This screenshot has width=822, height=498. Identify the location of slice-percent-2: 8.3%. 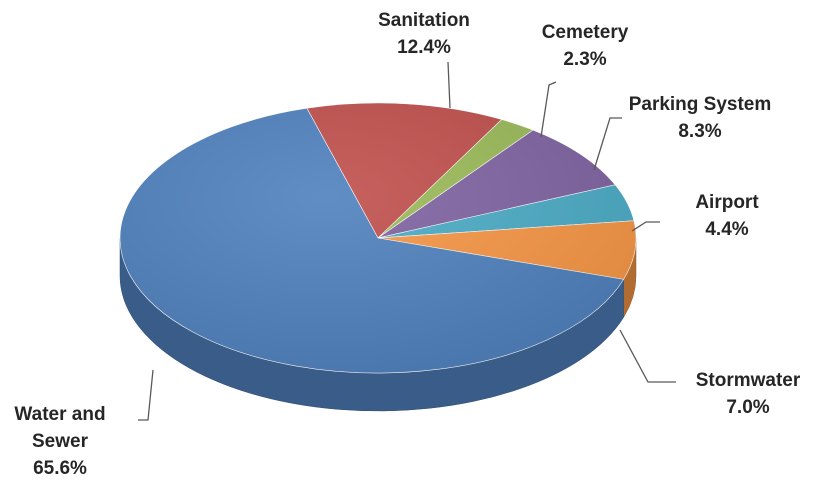
(699, 131).